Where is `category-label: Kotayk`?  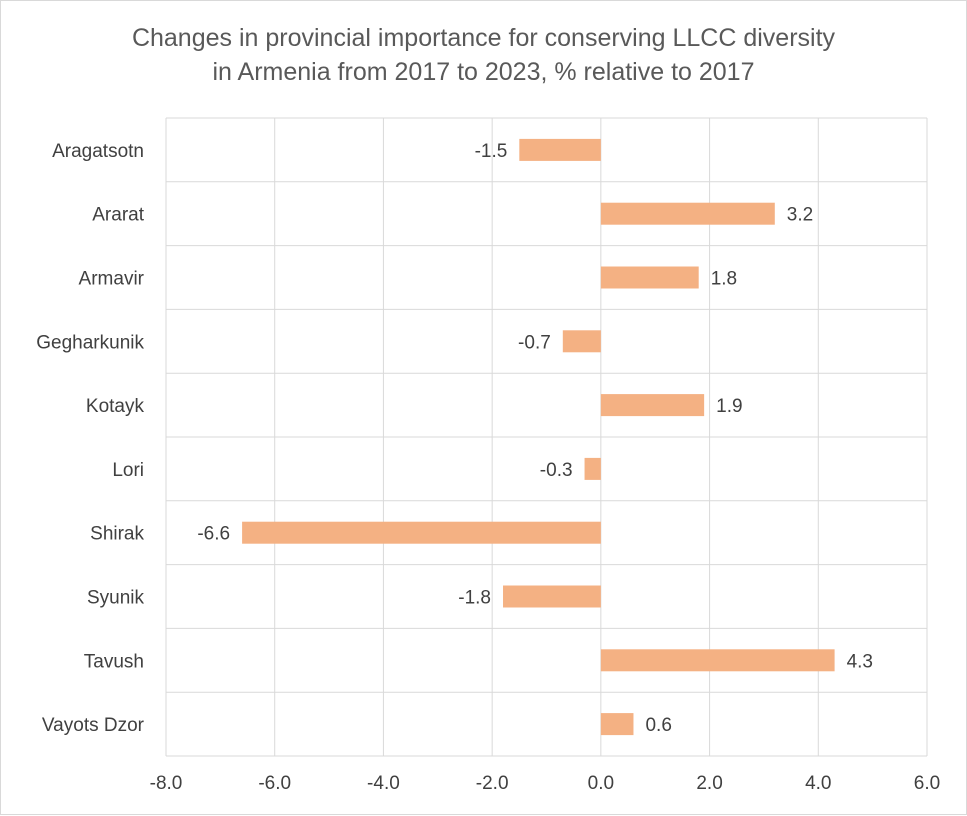 category-label: Kotayk is located at coordinates (115, 406).